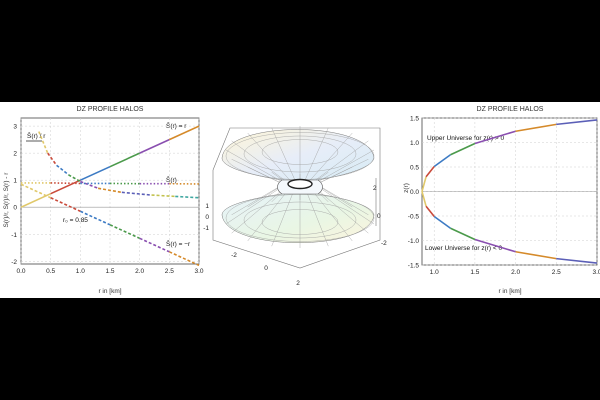  What do you see at coordinates (65, 183) in the screenshot?
I see `series-line-s` at bounding box center [65, 183].